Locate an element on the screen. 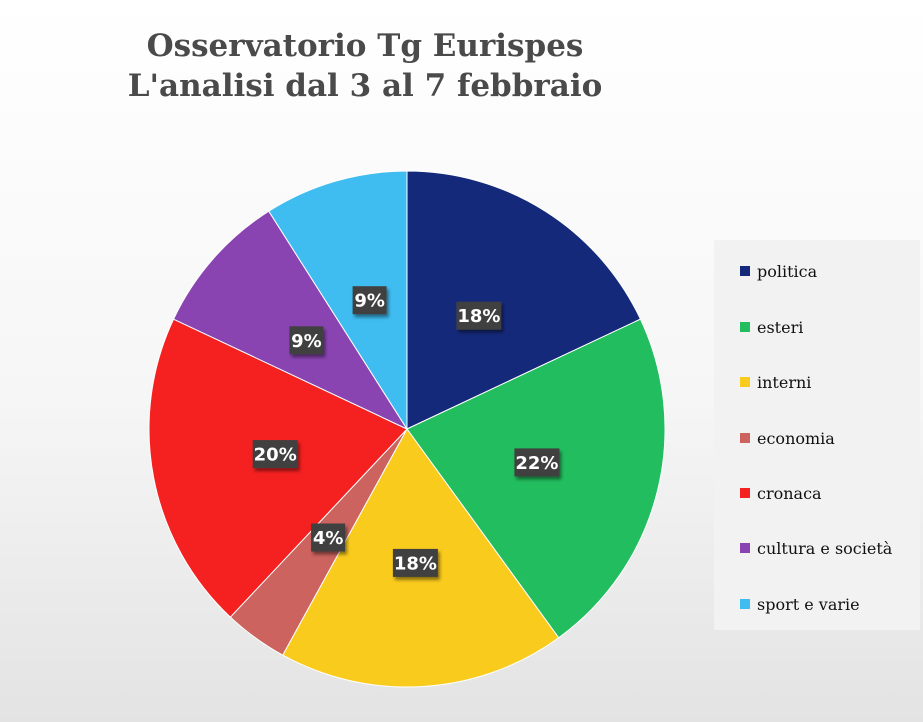  pie-slice-cronaca is located at coordinates (278, 468).